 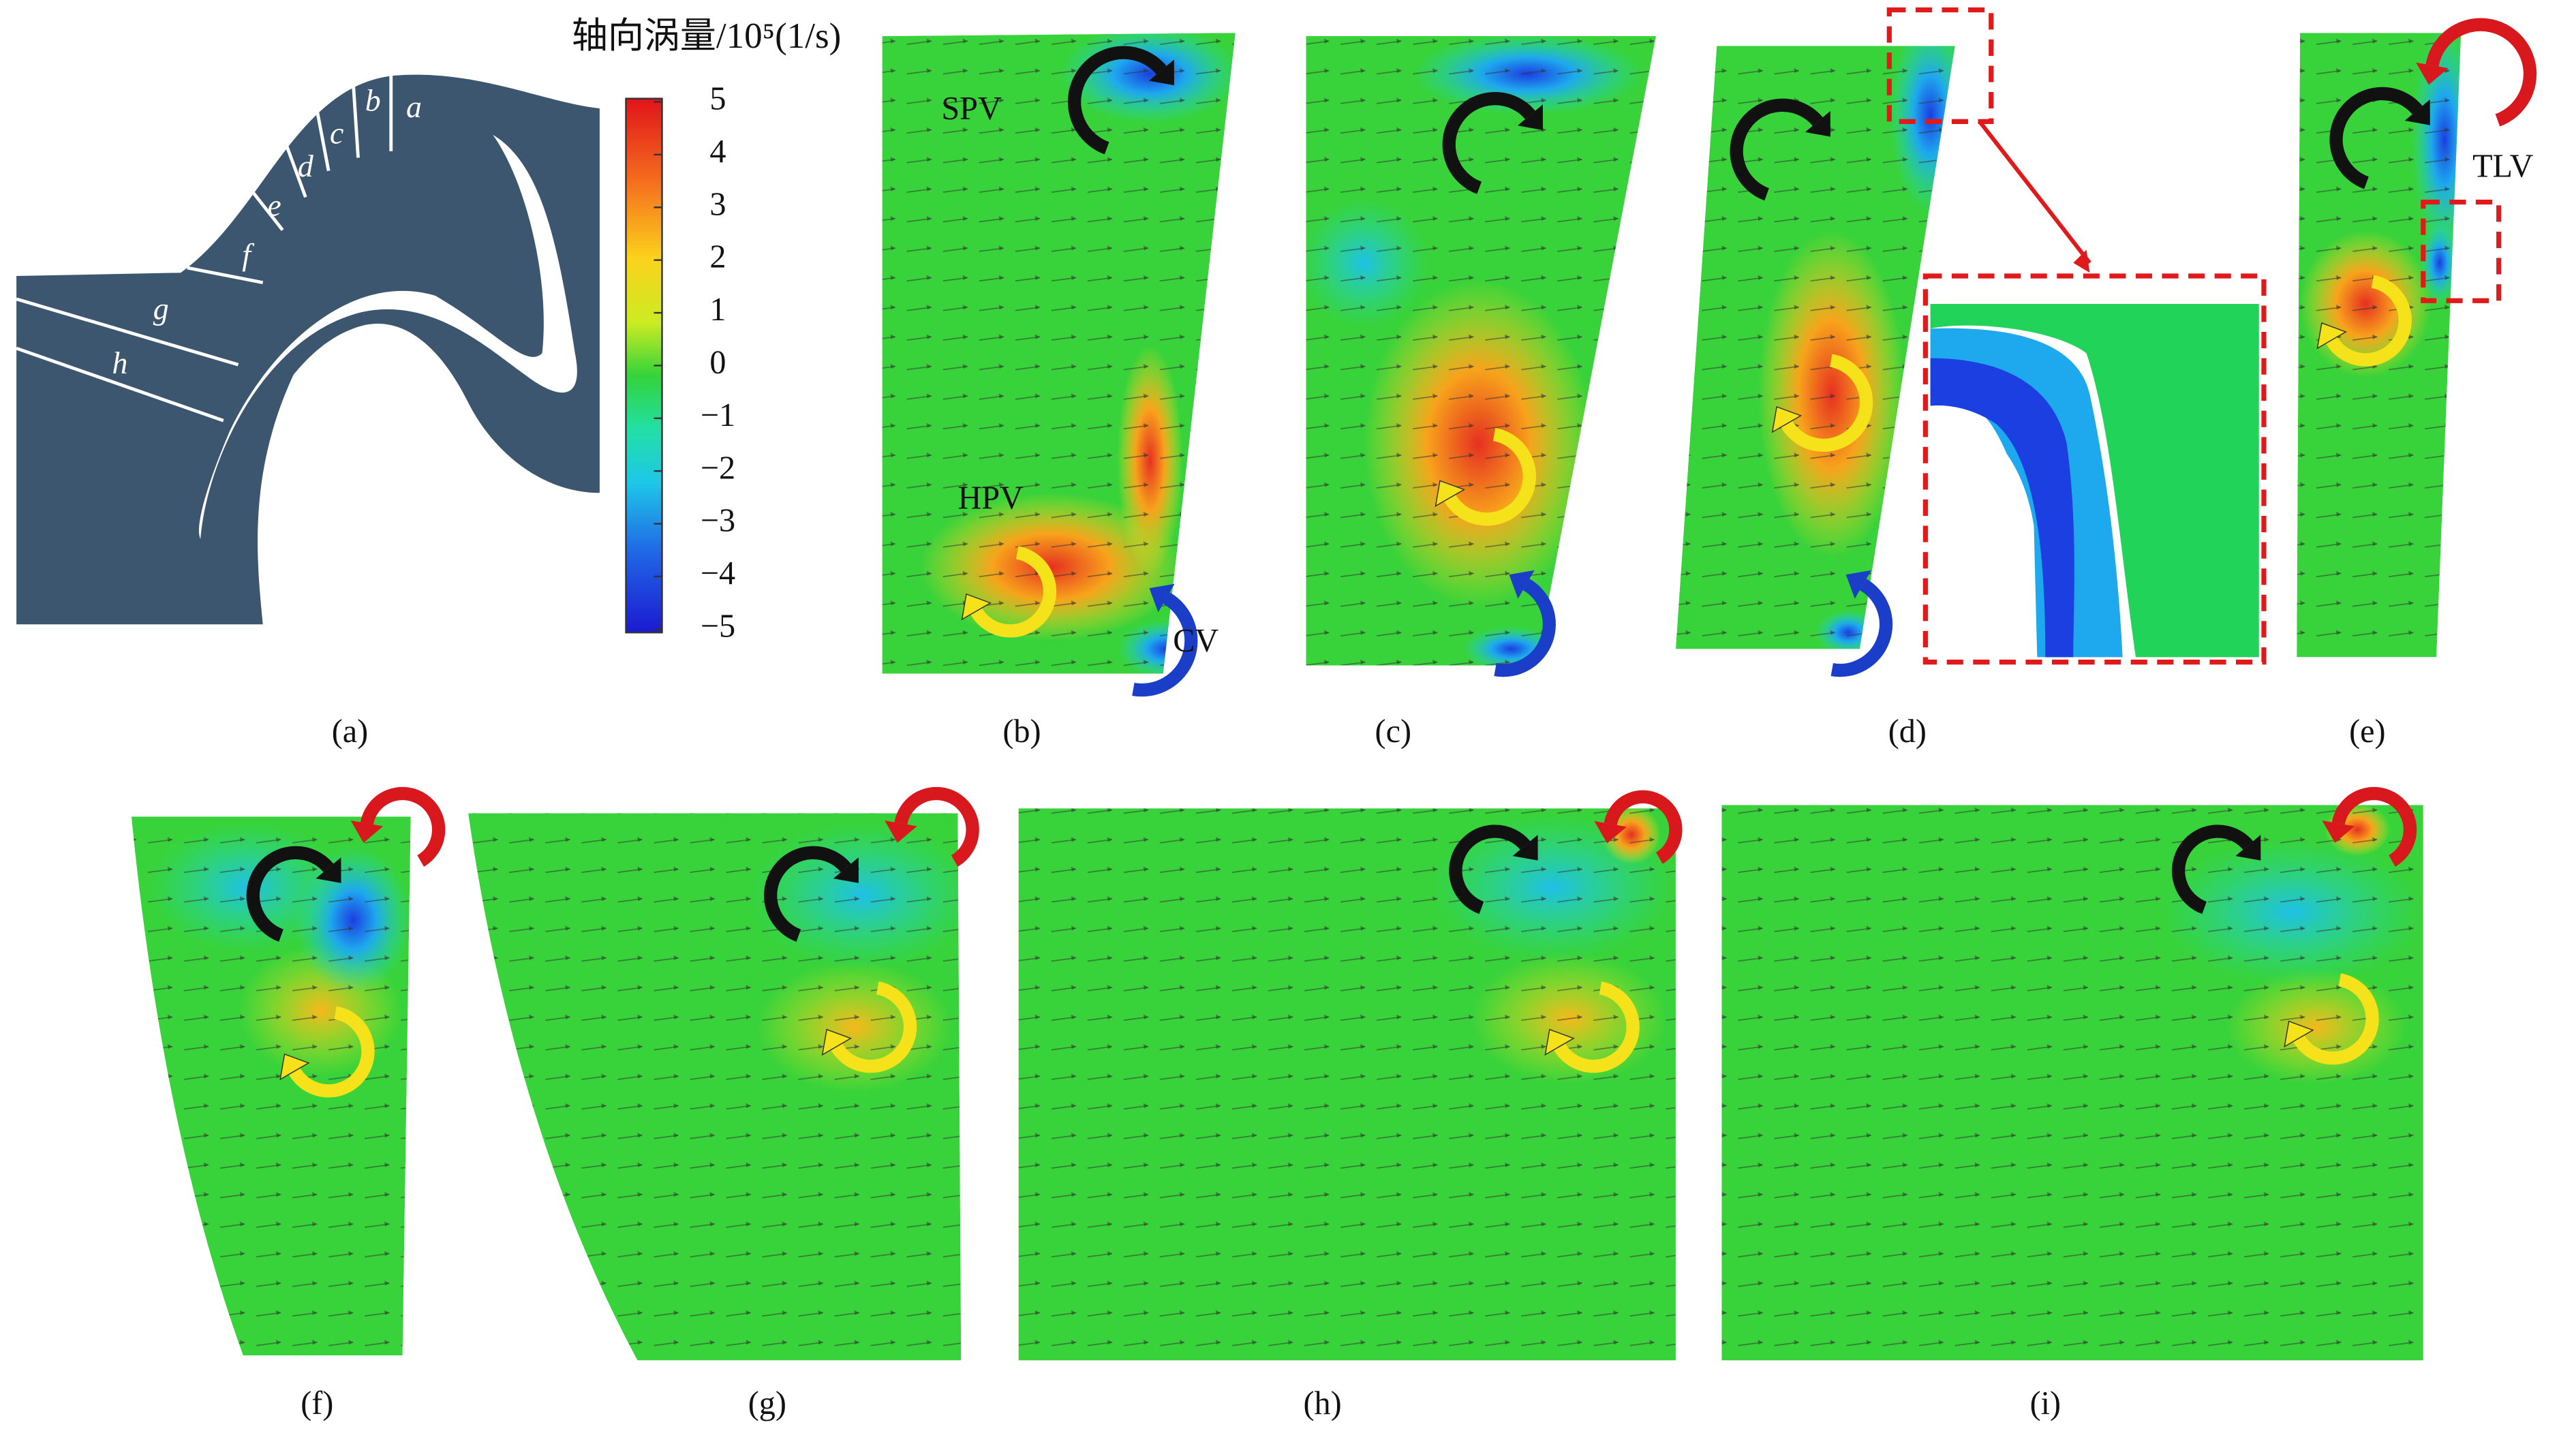 I want to click on colorbar-tick-label: 1, so click(x=717, y=310).